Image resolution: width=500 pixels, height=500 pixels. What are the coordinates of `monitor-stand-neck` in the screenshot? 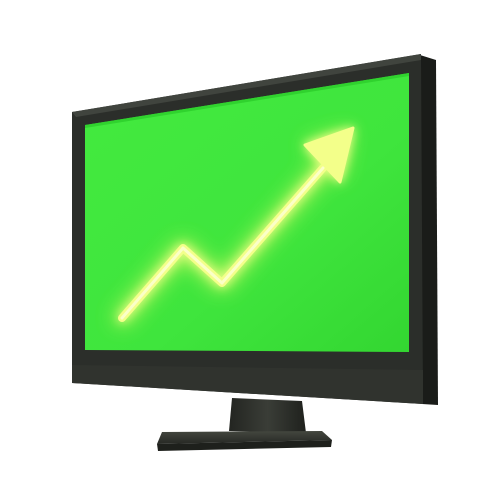 It's located at (267, 415).